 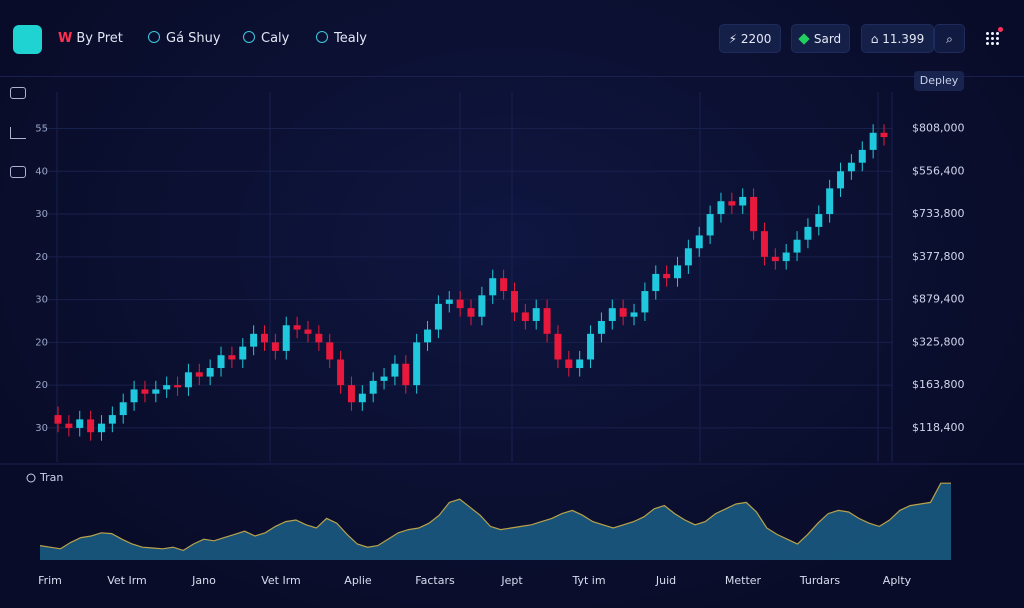 What do you see at coordinates (41, 128) in the screenshot?
I see `left-axis-label: 55` at bounding box center [41, 128].